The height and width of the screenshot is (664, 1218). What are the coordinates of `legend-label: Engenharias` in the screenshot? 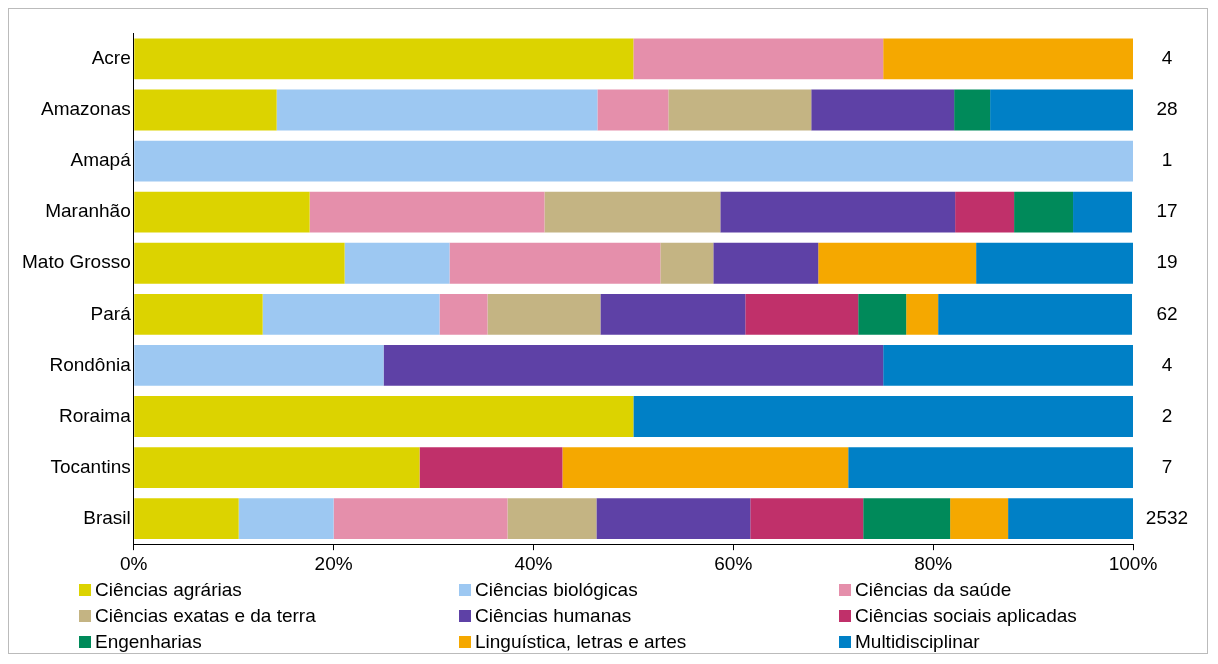 It's located at (148, 642).